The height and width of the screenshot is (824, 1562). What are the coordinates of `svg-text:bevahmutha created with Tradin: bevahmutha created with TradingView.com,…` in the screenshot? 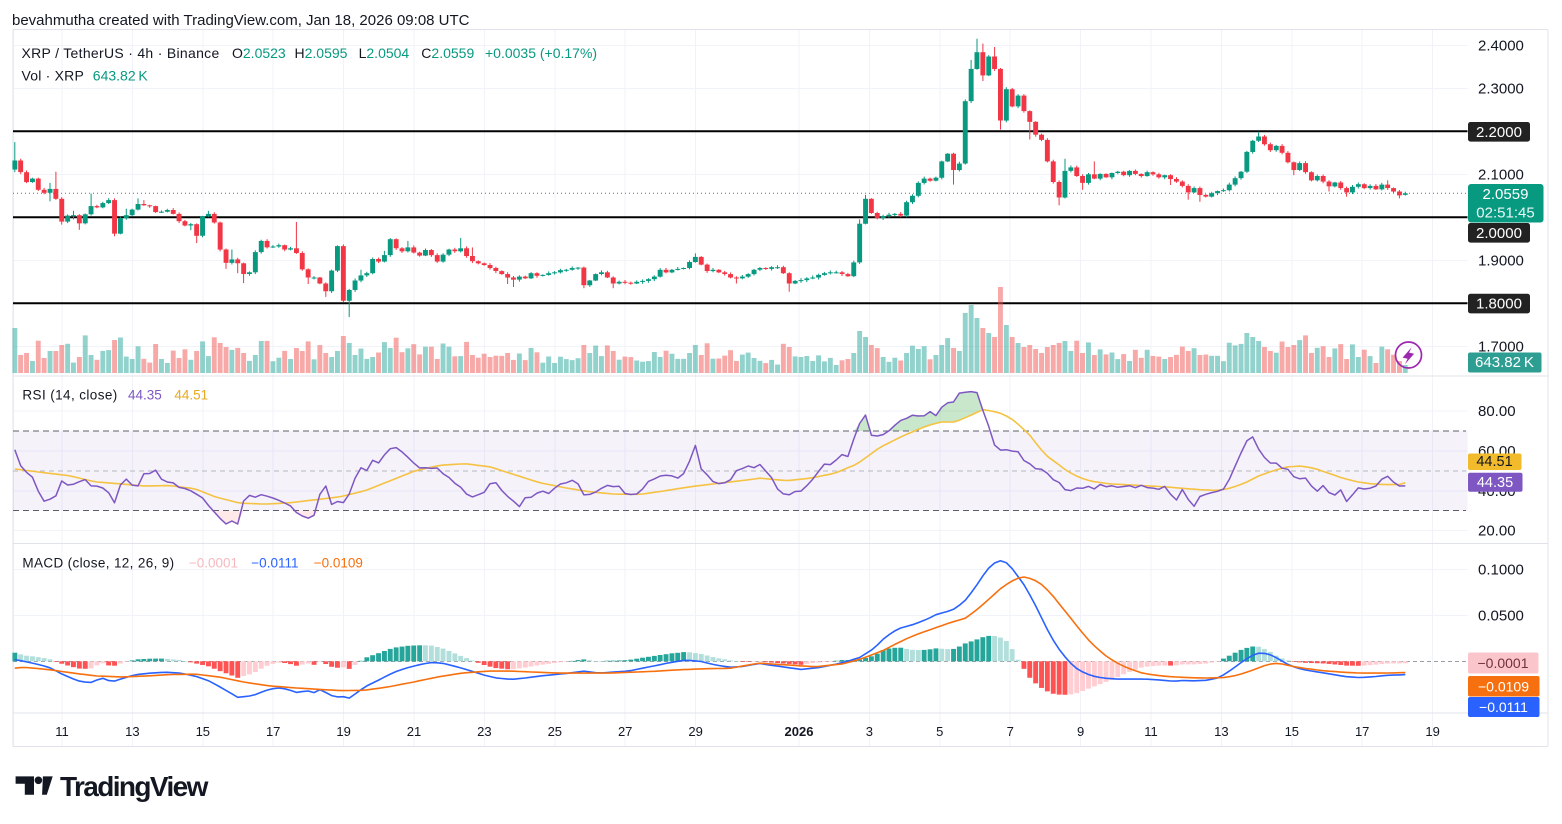 It's located at (241, 20).